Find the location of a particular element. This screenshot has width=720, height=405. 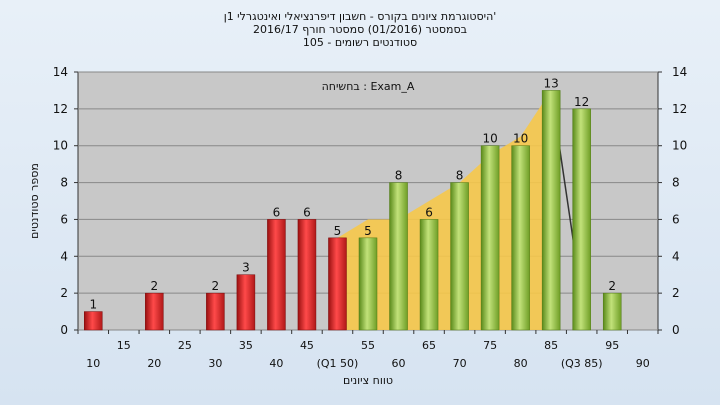

x-tick-label-upper: 75 is located at coordinates (490, 345).